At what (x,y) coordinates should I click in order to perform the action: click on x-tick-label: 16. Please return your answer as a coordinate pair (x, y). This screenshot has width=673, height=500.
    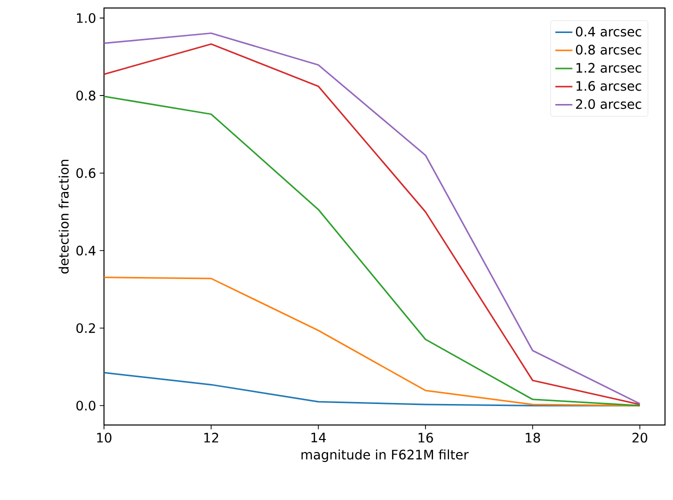
    Looking at the image, I should click on (425, 437).